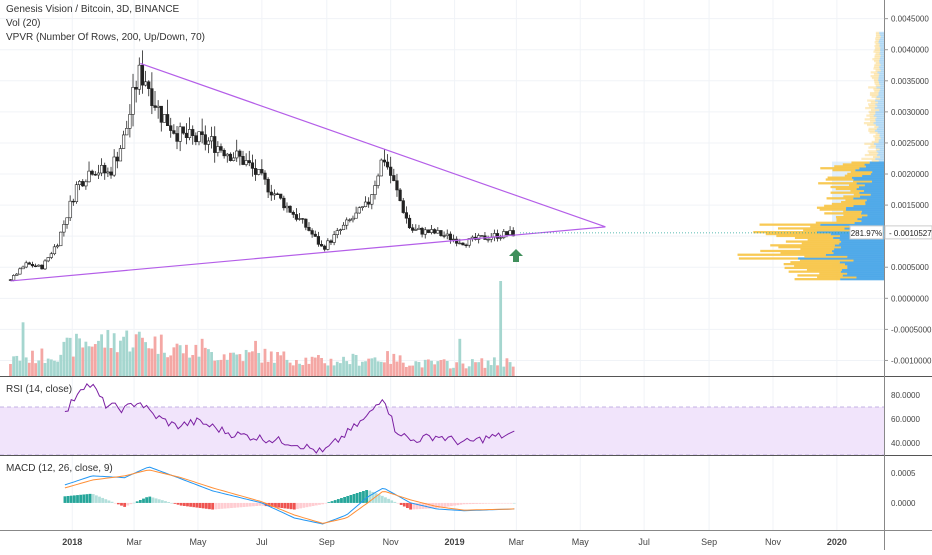  I want to click on rsi-legend: RSI (14, close), so click(39, 389).